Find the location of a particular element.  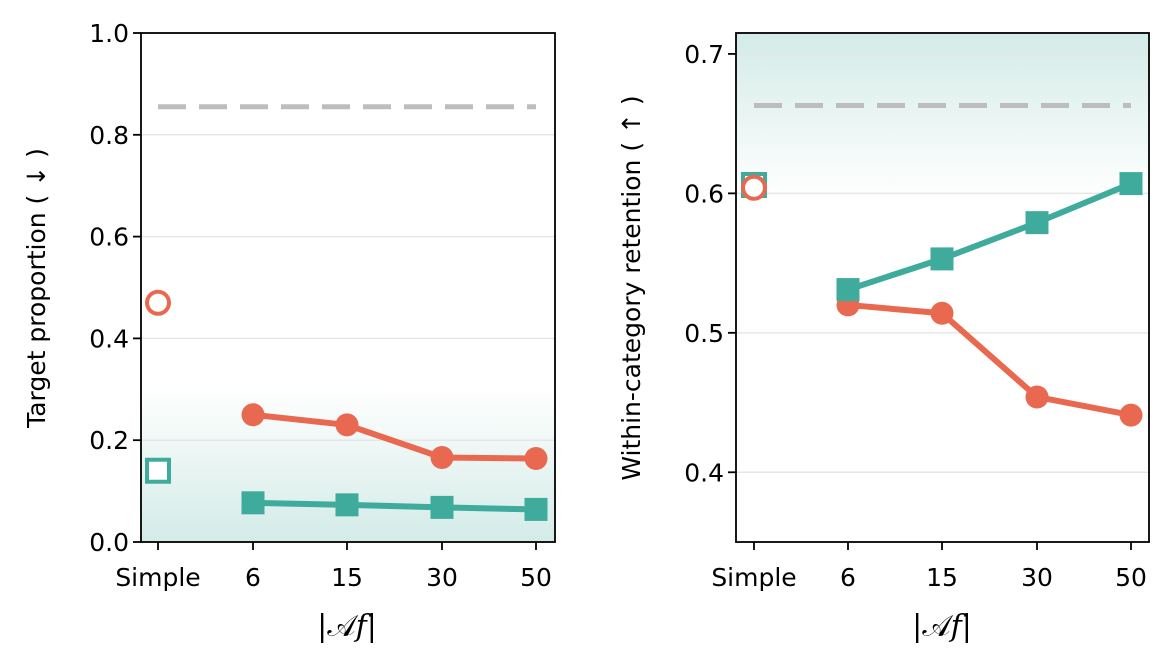

x-ticks-left: Simple 6 15 30 50 is located at coordinates (333, 567).